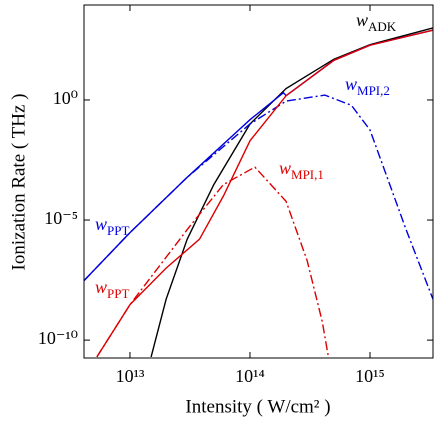  I want to click on annotation: wADK, so click(376, 22).